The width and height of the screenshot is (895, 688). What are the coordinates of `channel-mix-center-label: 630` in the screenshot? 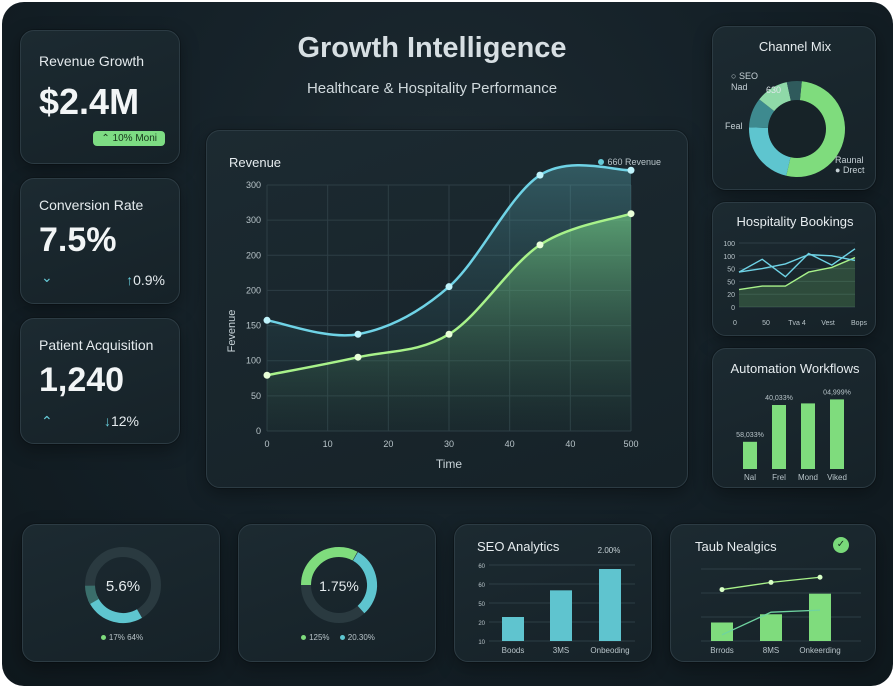 It's located at (773, 90).